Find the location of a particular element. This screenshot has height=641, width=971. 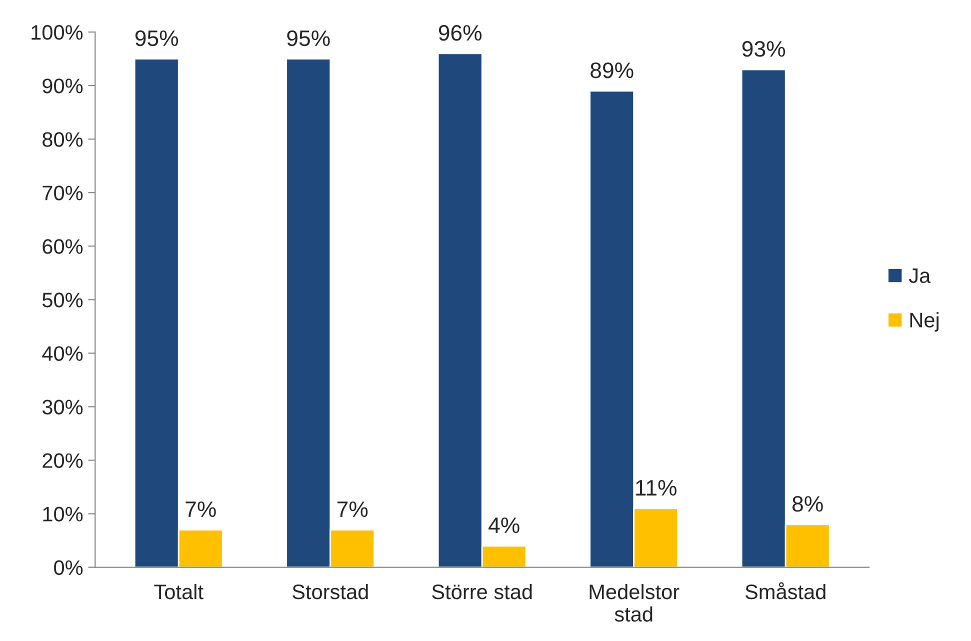

y-tick-label: 70% is located at coordinates (62, 193).